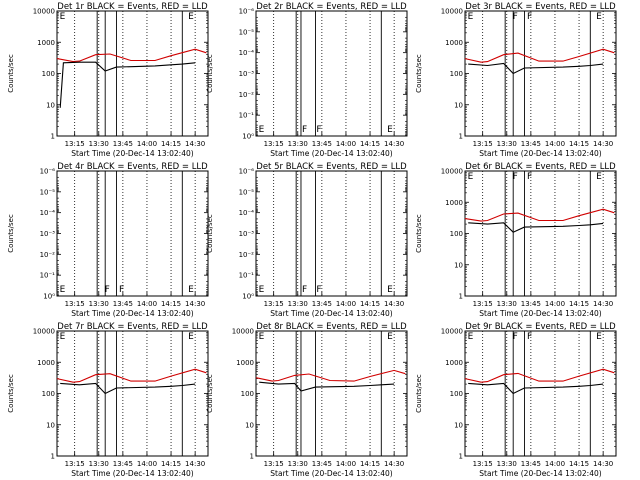 The image size is (640, 480). I want to click on panel-title: Det 4r BLACK = Events, RED = LLD, so click(132, 167).